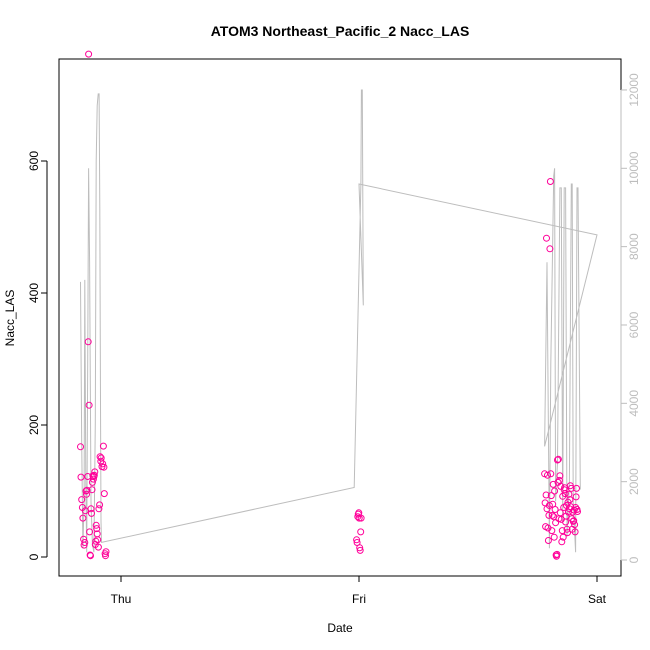 Image resolution: width=650 pixels, height=650 pixels. What do you see at coordinates (634, 481) in the screenshot?
I see `right-tick-label: 2000` at bounding box center [634, 481].